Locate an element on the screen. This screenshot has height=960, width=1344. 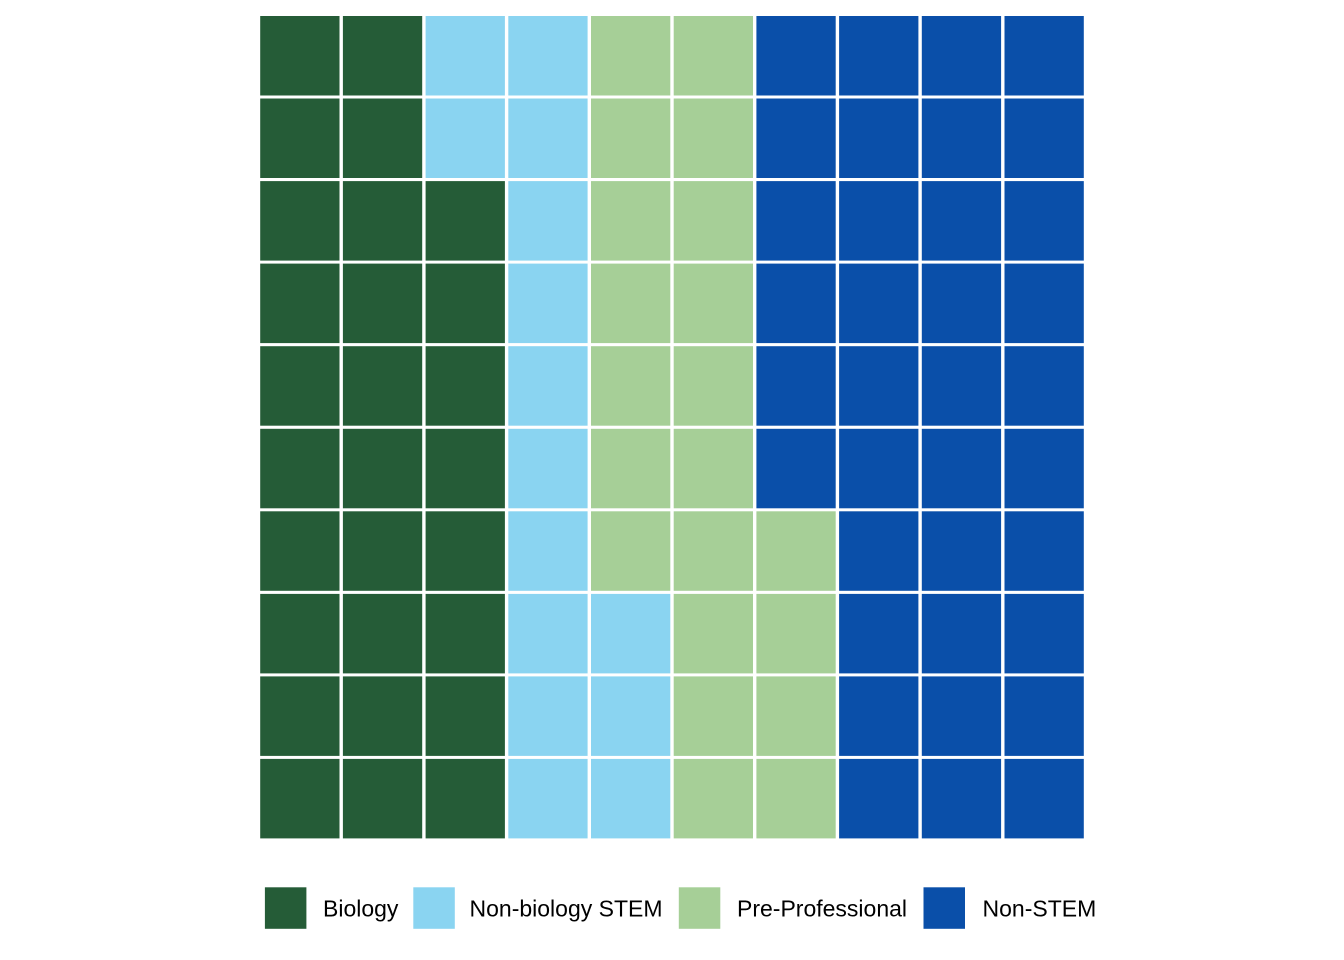
svg-text: Pre-Professional is located at coordinates (822, 909).